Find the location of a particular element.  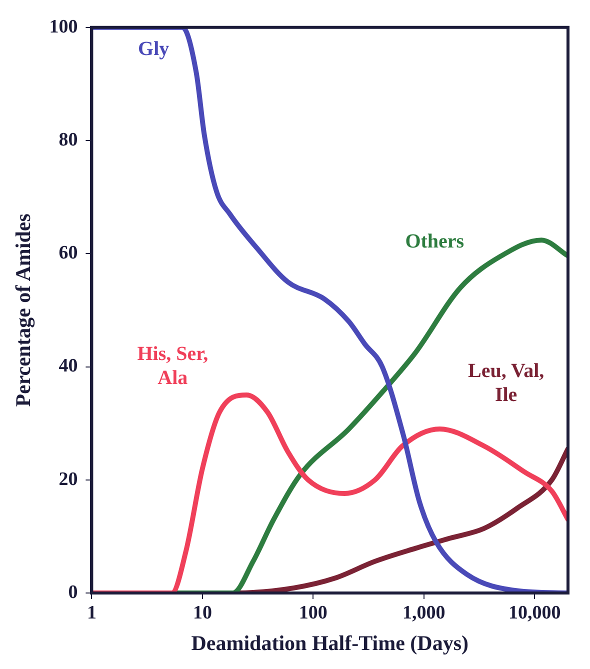

x-tick-label: 100 is located at coordinates (313, 613).